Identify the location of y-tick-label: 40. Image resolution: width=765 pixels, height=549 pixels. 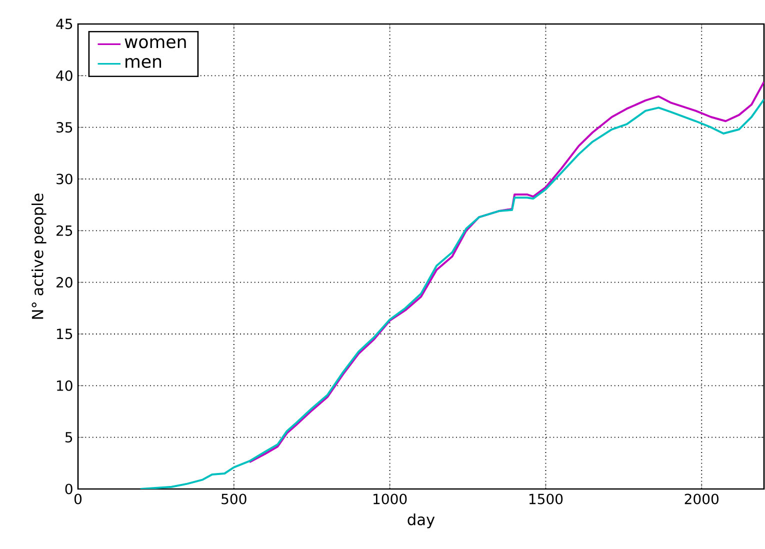
(64, 75).